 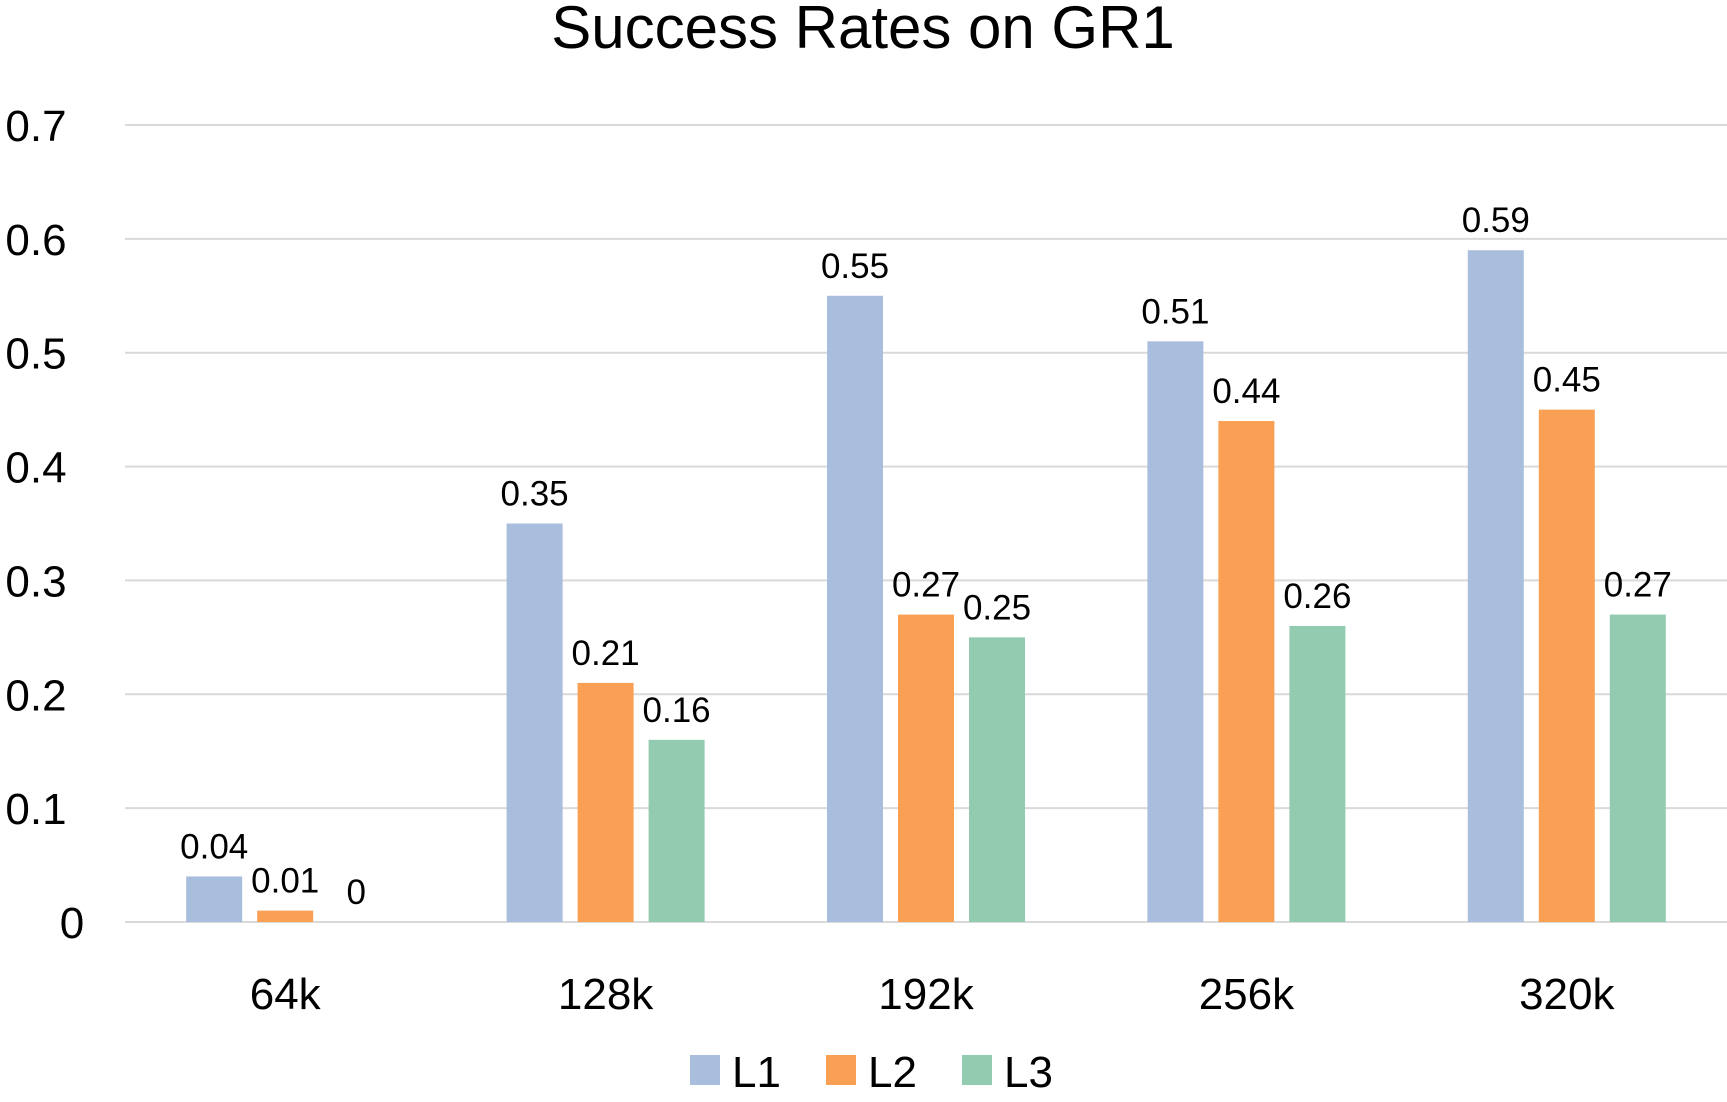 What do you see at coordinates (1317, 596) in the screenshot?
I see `data-label-l3-256k: 0.26` at bounding box center [1317, 596].